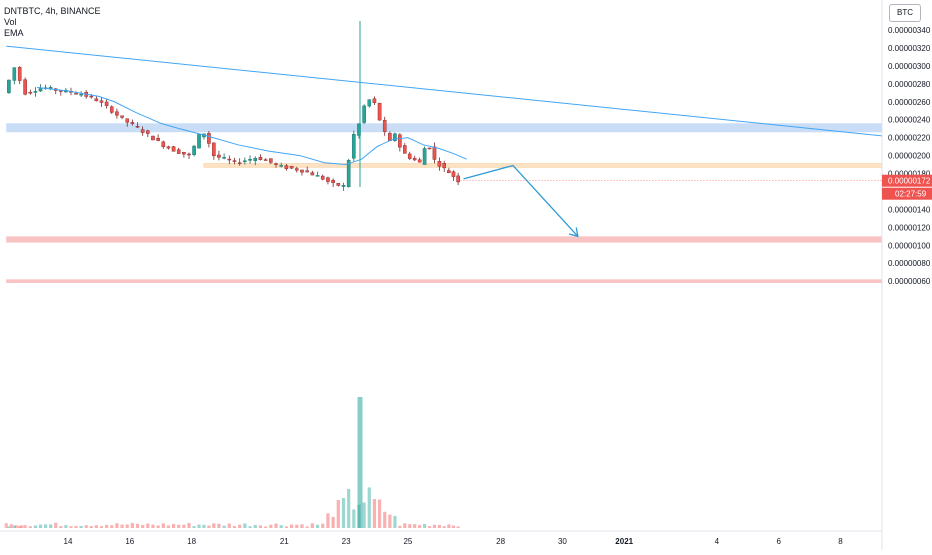  Describe the element at coordinates (360, 462) in the screenshot. I see `spike-volume-bar` at that location.